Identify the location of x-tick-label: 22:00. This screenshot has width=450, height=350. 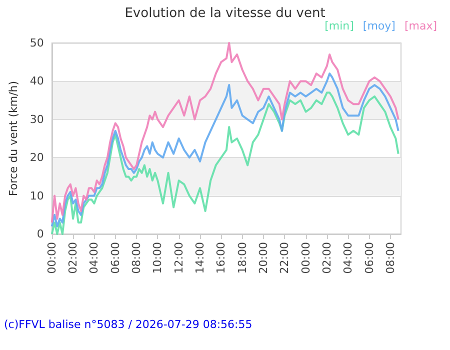
(285, 258).